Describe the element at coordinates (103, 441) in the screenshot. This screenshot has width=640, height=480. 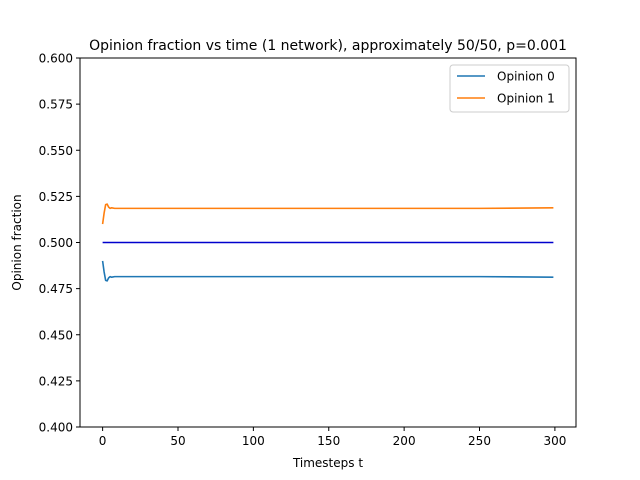
I see `x-tick-label: 0` at that location.